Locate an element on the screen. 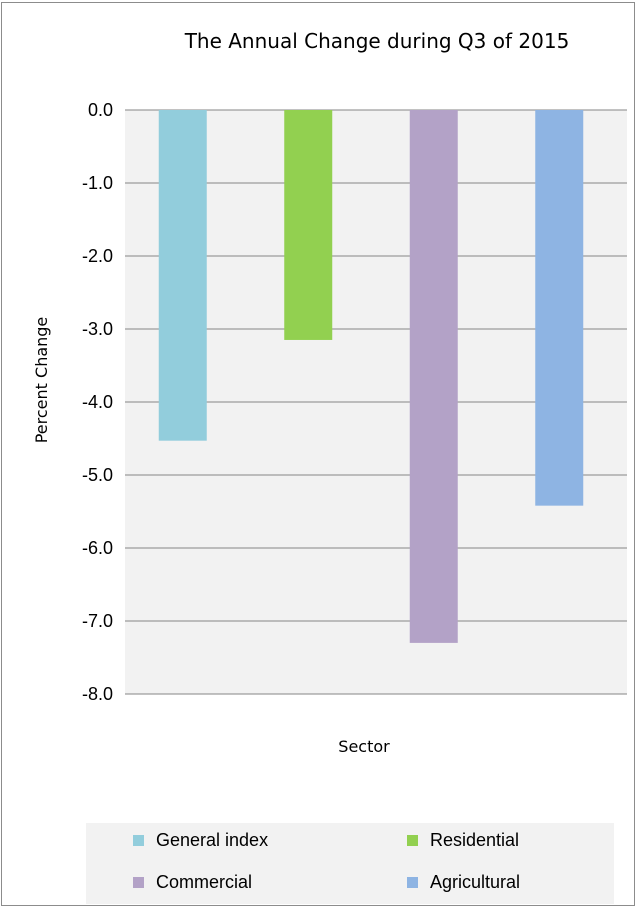 Image resolution: width=639 pixels, height=910 pixels. bar-general-index is located at coordinates (182, 275).